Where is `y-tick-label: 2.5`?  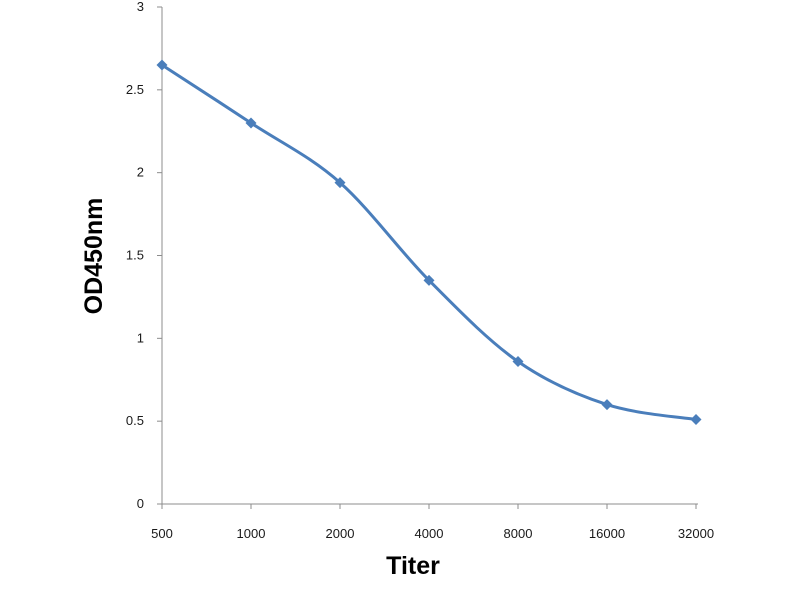
y-tick-label: 2.5 is located at coordinates (135, 89).